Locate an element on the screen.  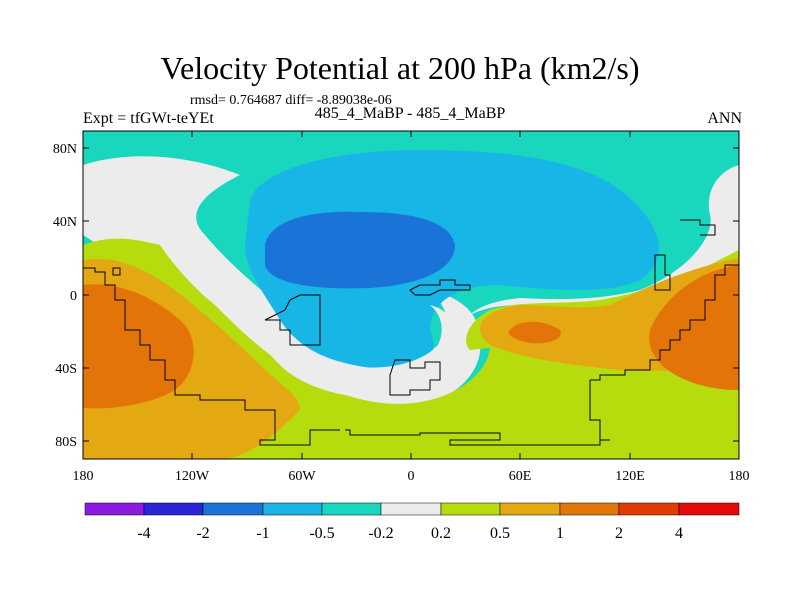
coastline-island-east is located at coordinates (662, 272).